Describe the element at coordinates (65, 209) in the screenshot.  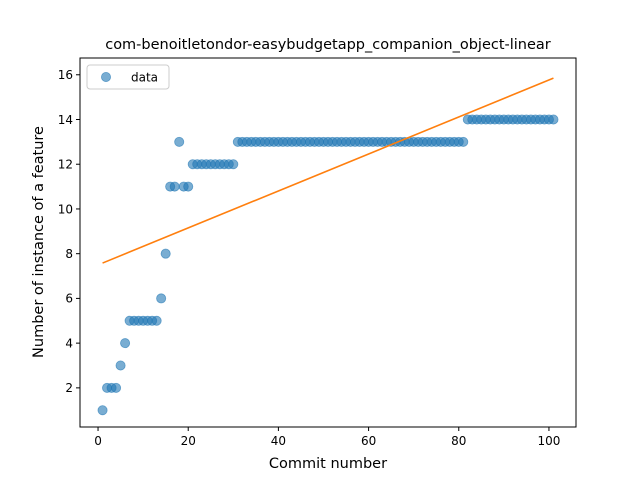
I see `y-tick-label: 10` at that location.